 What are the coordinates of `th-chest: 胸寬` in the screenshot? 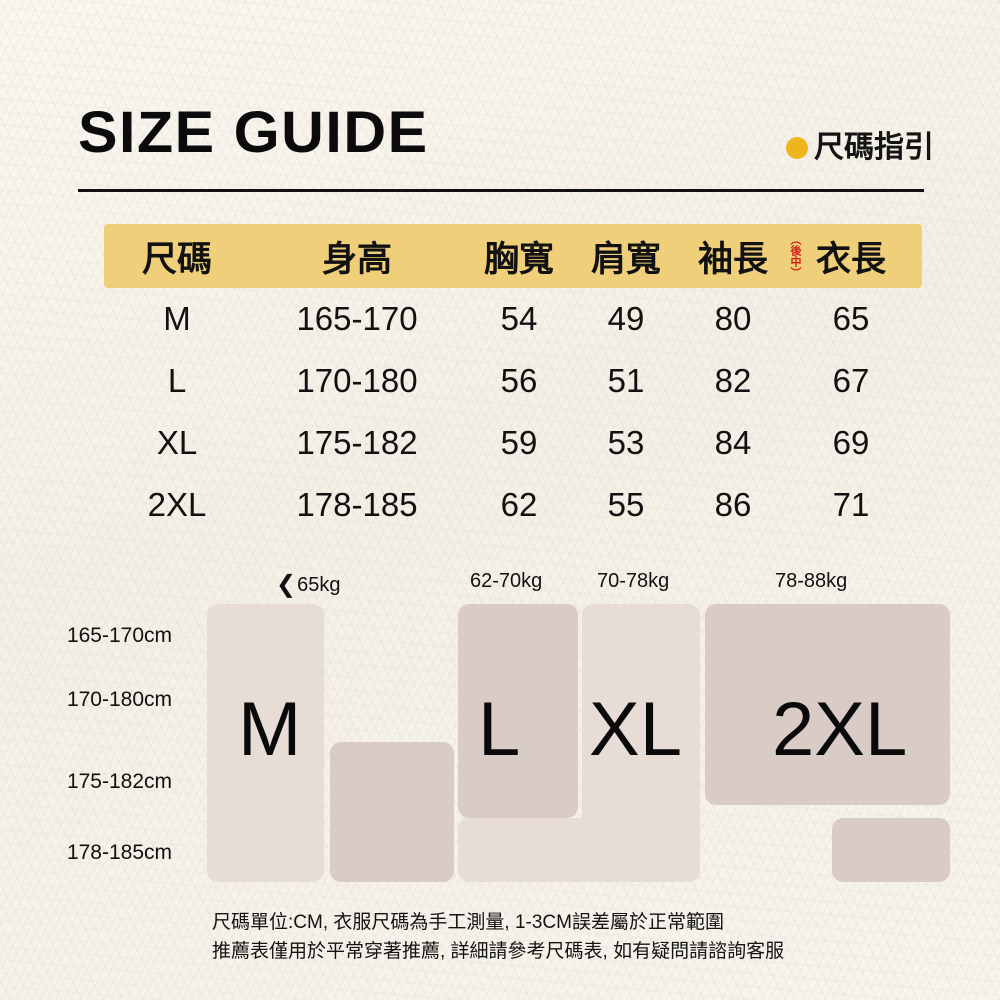 It's located at (518, 259).